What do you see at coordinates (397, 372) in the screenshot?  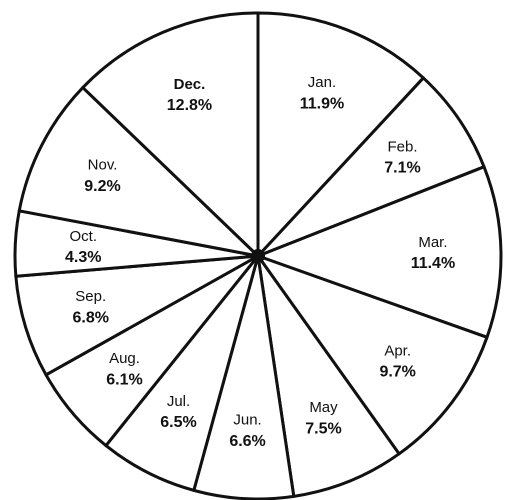 I see `slice-value-label: 9.7%` at bounding box center [397, 372].